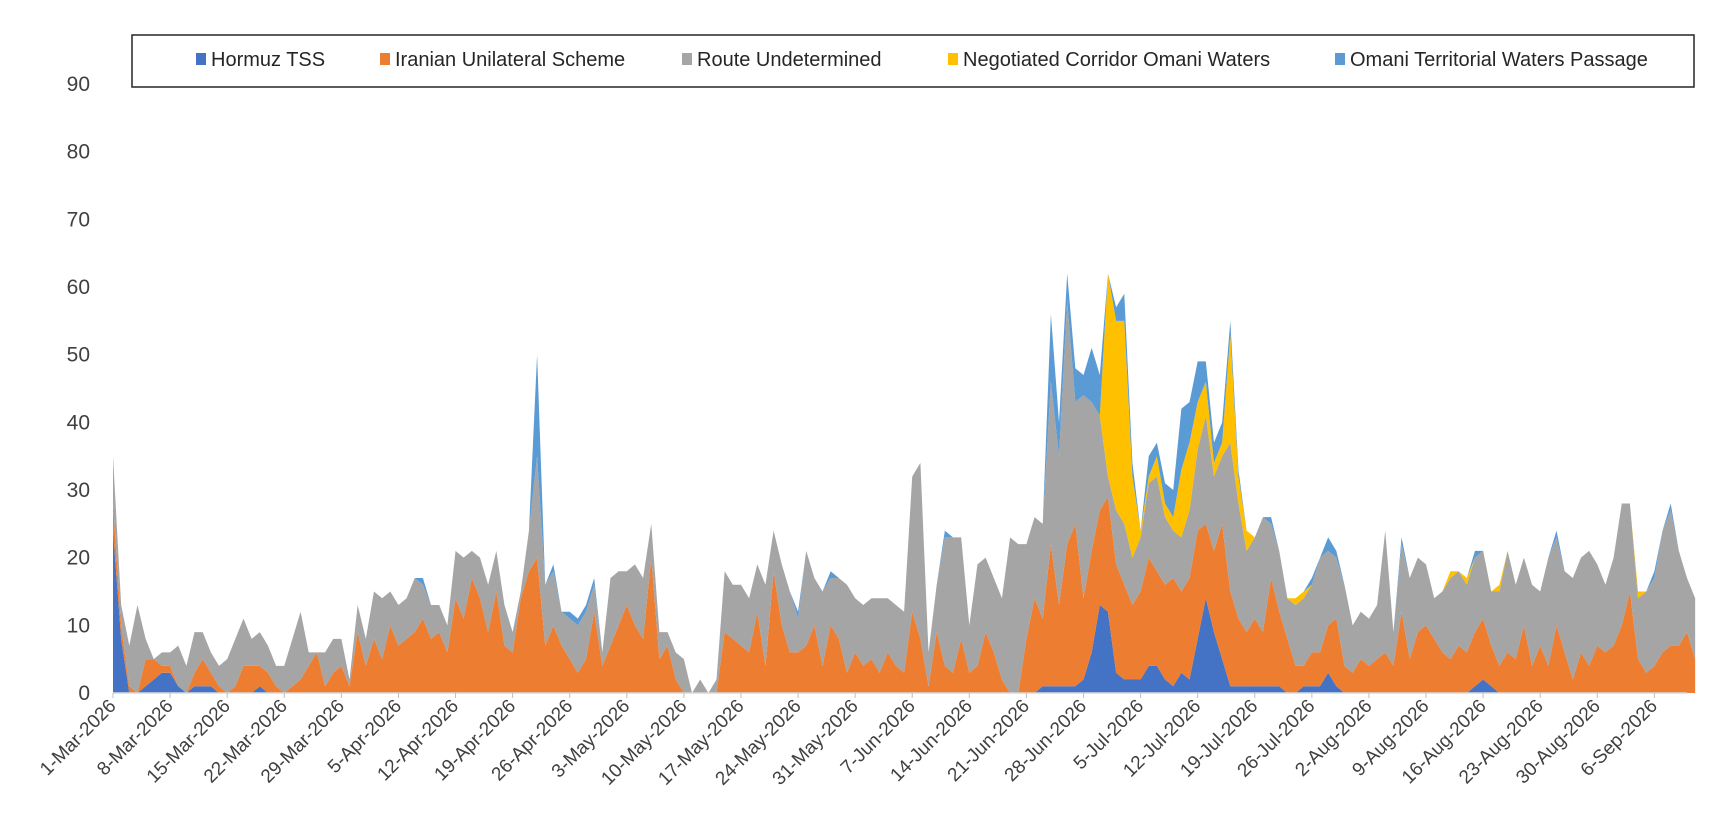  I want to click on y-tick-label: 50, so click(78, 355).